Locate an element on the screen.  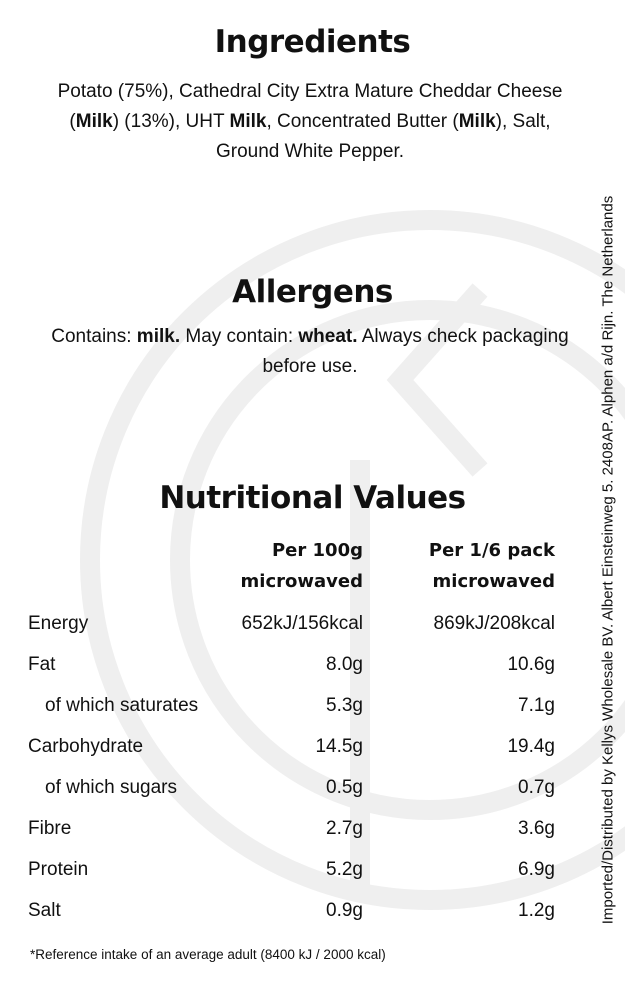
nutrient-name: of which sugars is located at coordinates (111, 787).